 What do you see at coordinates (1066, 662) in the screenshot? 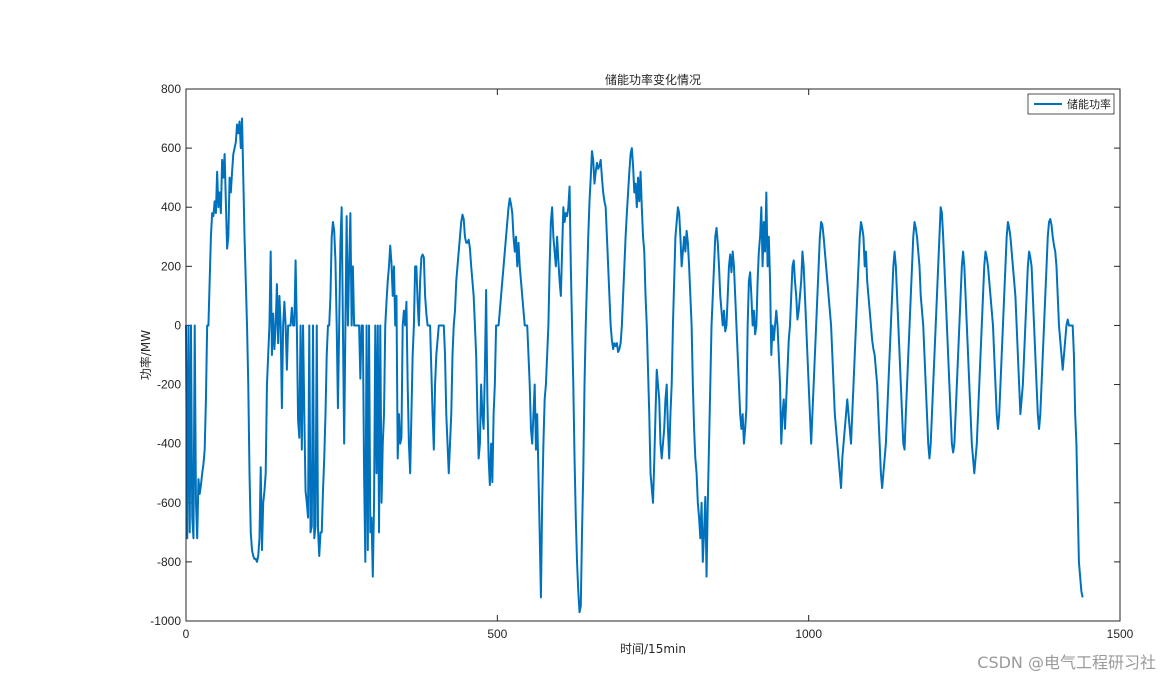
I see `watermark: CSDN @电气工程研习社` at bounding box center [1066, 662].